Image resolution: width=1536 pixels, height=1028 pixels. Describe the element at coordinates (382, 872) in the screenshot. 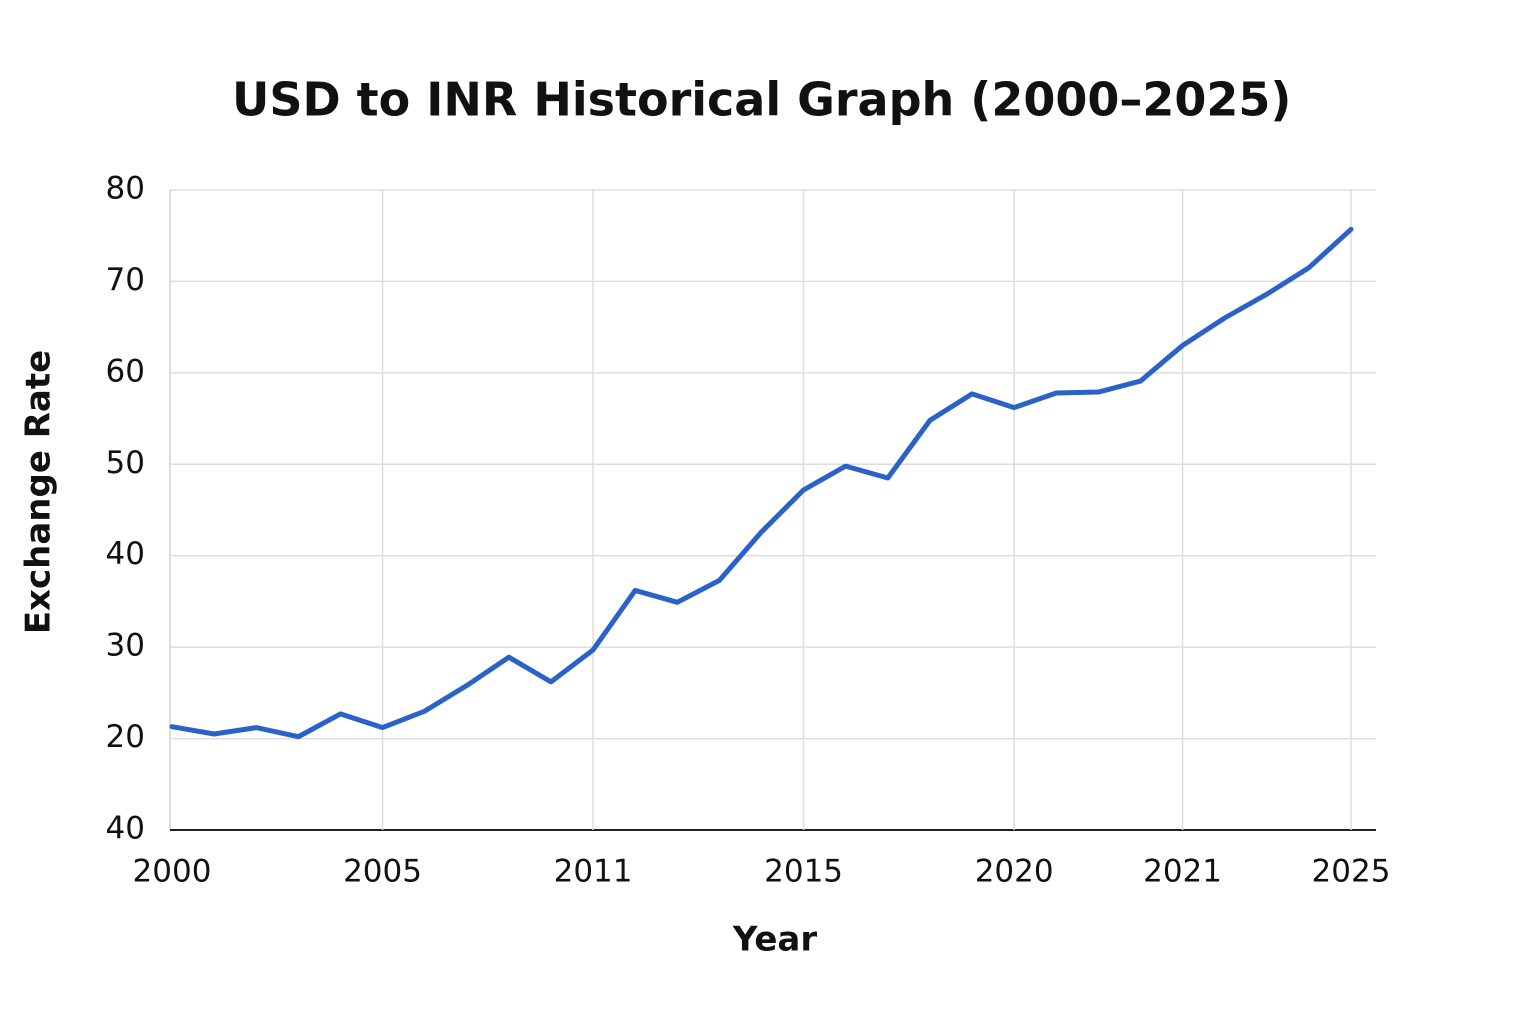

I see `x-tick-label: 2005` at that location.